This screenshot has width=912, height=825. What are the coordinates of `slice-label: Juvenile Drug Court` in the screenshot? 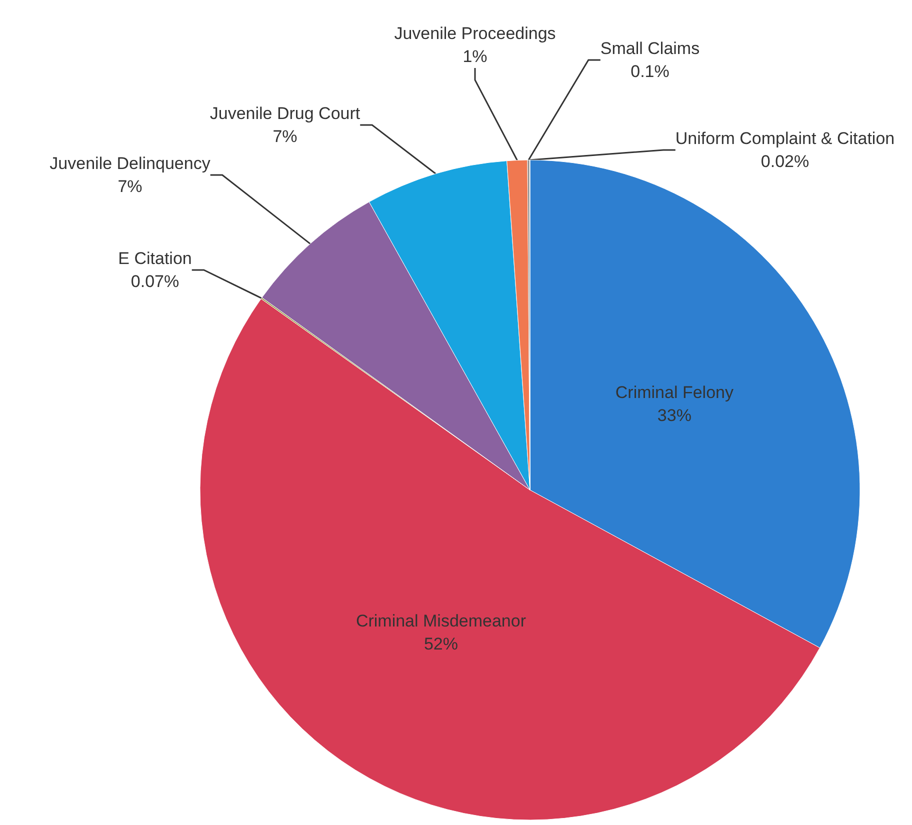 It's located at (285, 113).